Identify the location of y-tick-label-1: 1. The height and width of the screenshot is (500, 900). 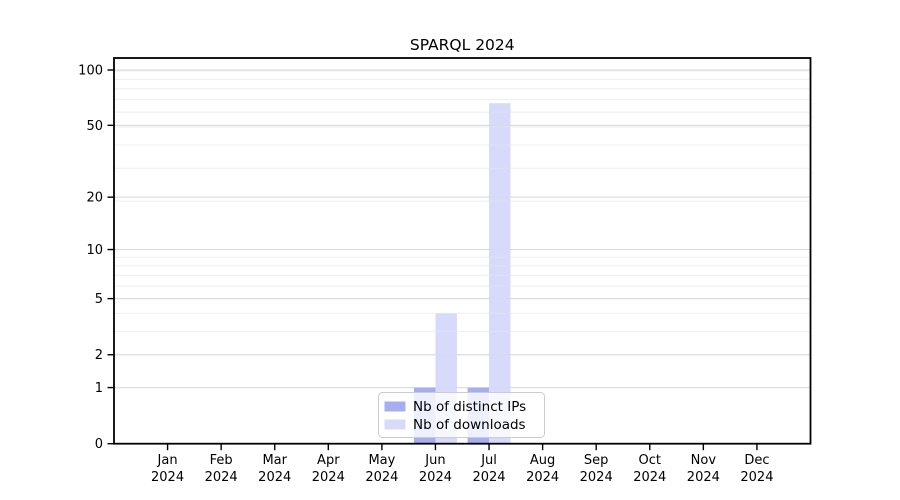
(99, 388).